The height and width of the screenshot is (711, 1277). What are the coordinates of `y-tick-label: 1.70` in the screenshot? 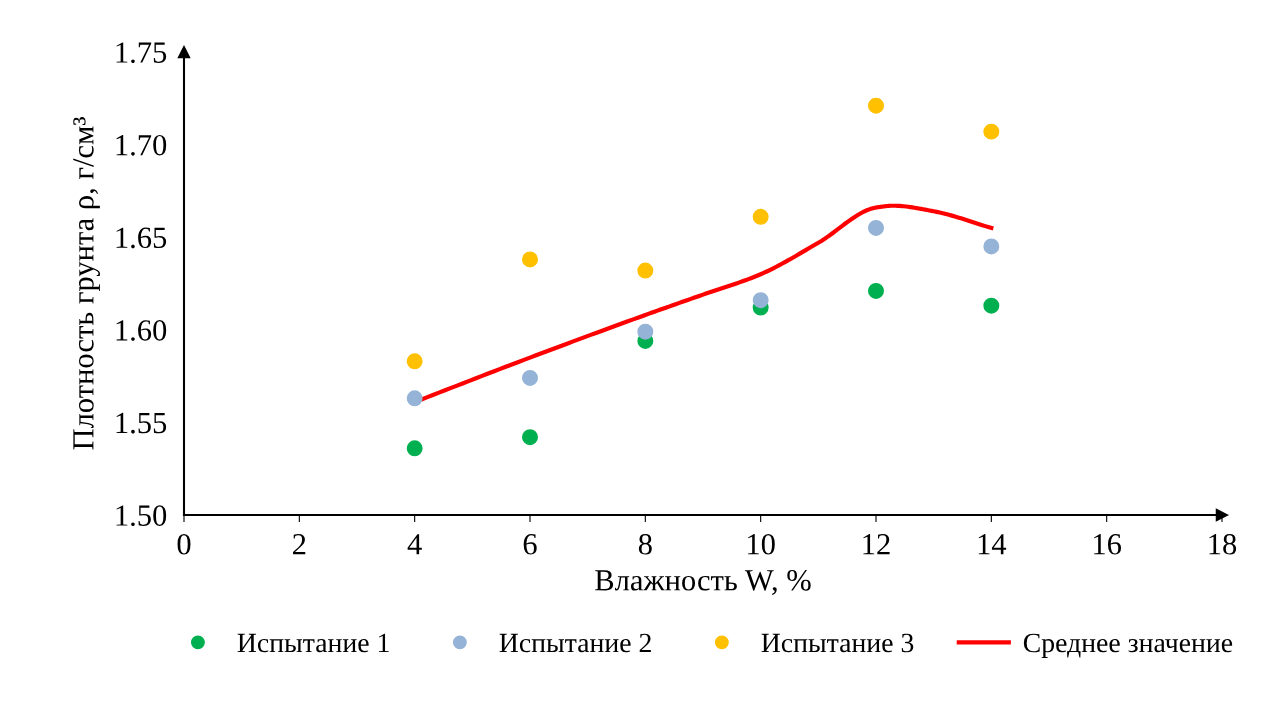 It's located at (141, 145).